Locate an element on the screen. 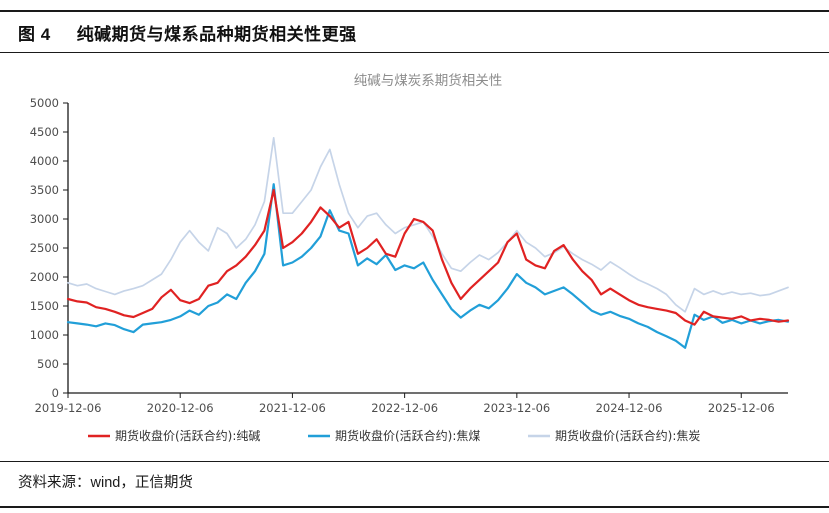 This screenshot has height=513, width=829. x-tick-label: 2019-12-06 is located at coordinates (68, 408).